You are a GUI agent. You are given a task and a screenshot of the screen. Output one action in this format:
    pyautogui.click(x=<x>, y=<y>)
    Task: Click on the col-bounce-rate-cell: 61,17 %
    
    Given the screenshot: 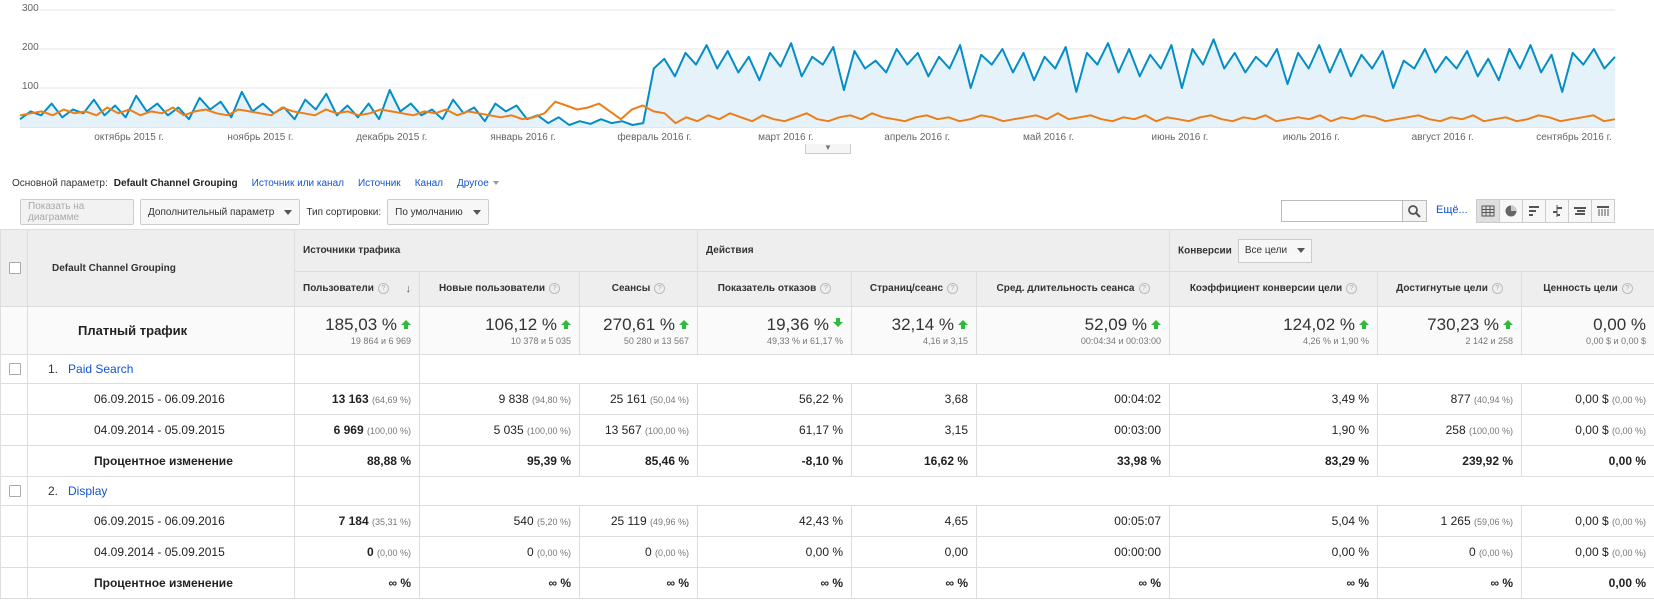 What is the action you would take?
    pyautogui.click(x=775, y=430)
    